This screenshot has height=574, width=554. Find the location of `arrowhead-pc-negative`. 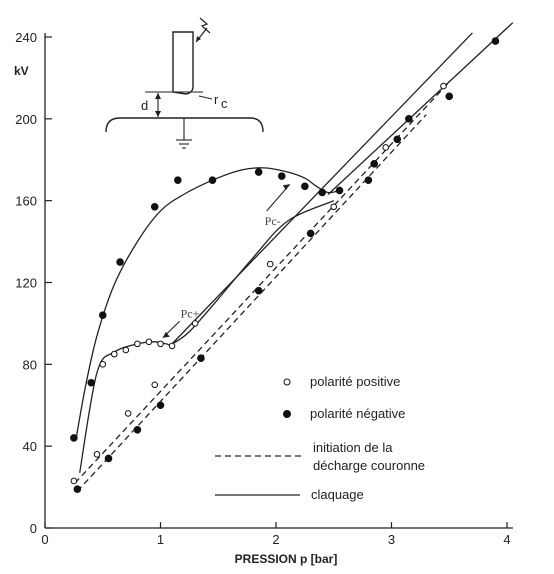

arrowhead-pc-negative is located at coordinates (286, 187).